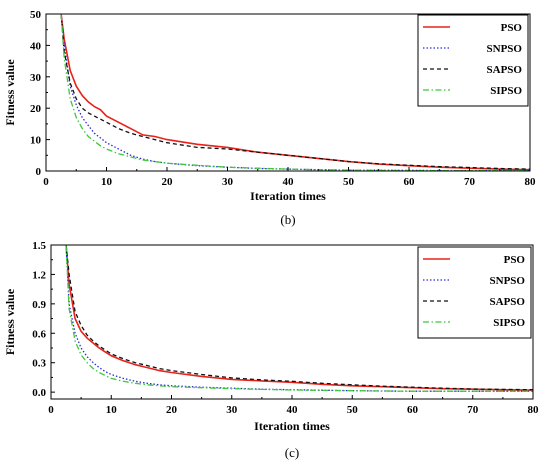 This screenshot has height=467, width=550. What do you see at coordinates (36, 46) in the screenshot?
I see `y-tick-label: 40` at bounding box center [36, 46].